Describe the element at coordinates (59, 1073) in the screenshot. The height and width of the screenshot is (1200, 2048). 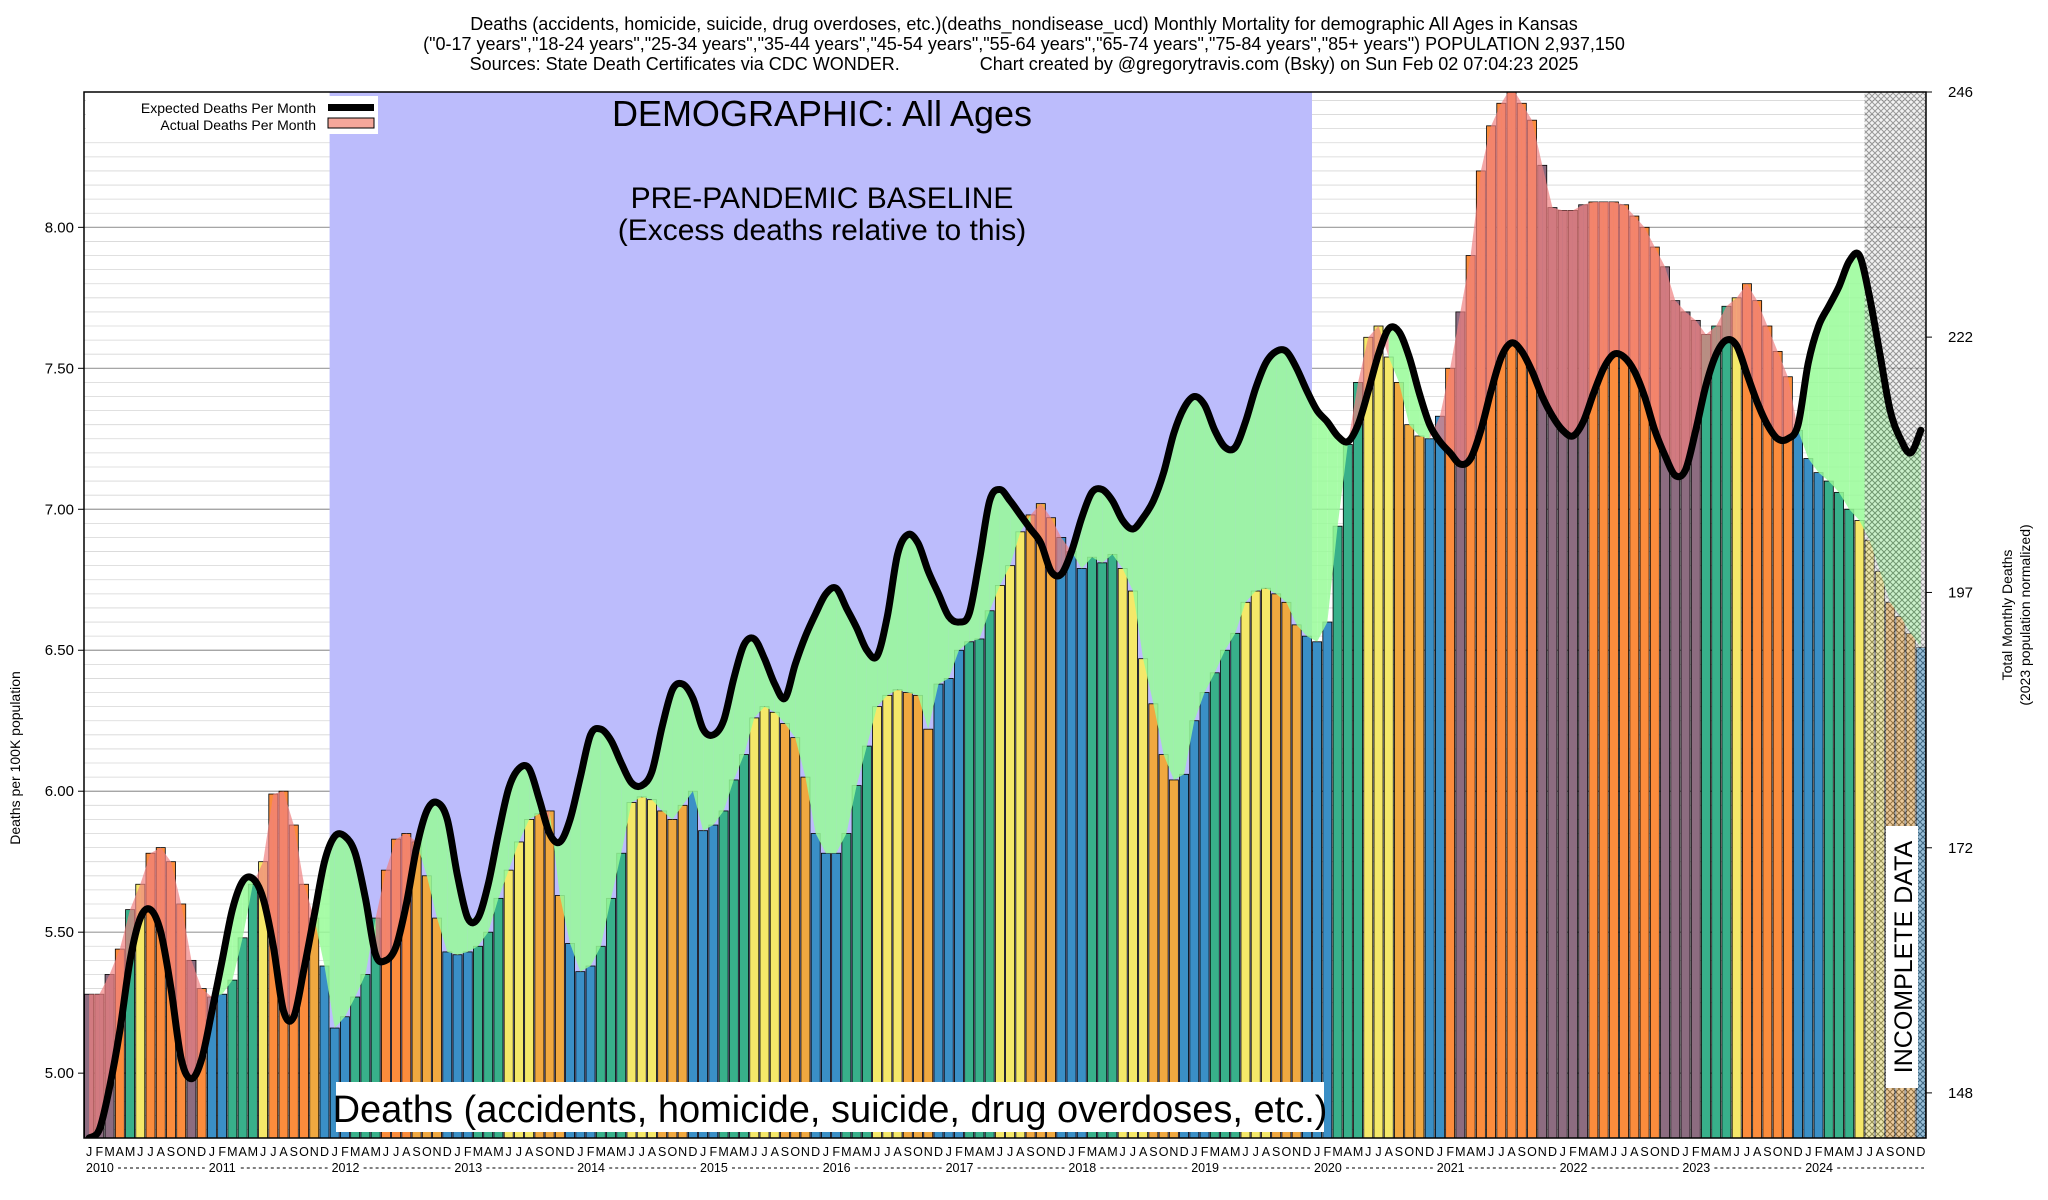
I see `y-tick-label: 5.00` at that location.